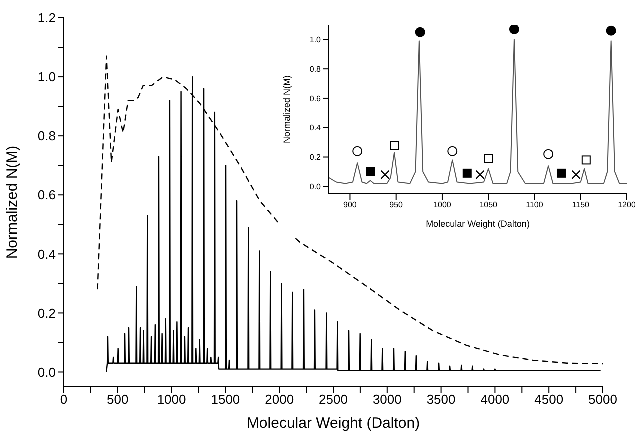 The height and width of the screenshot is (440, 638). I want to click on x-tick-label: 4500, so click(549, 400).